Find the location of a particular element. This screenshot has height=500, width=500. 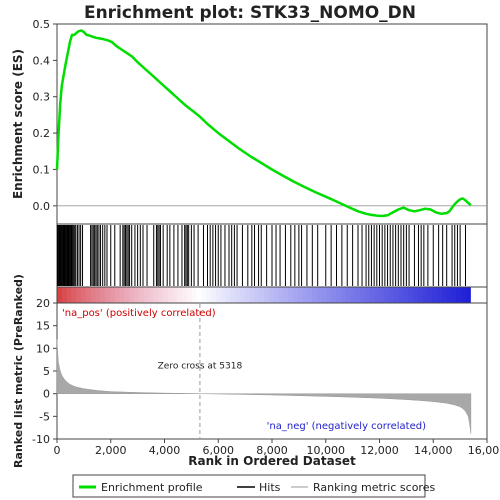

zero-cross-label: Zero cross at 5318 is located at coordinates (200, 367).